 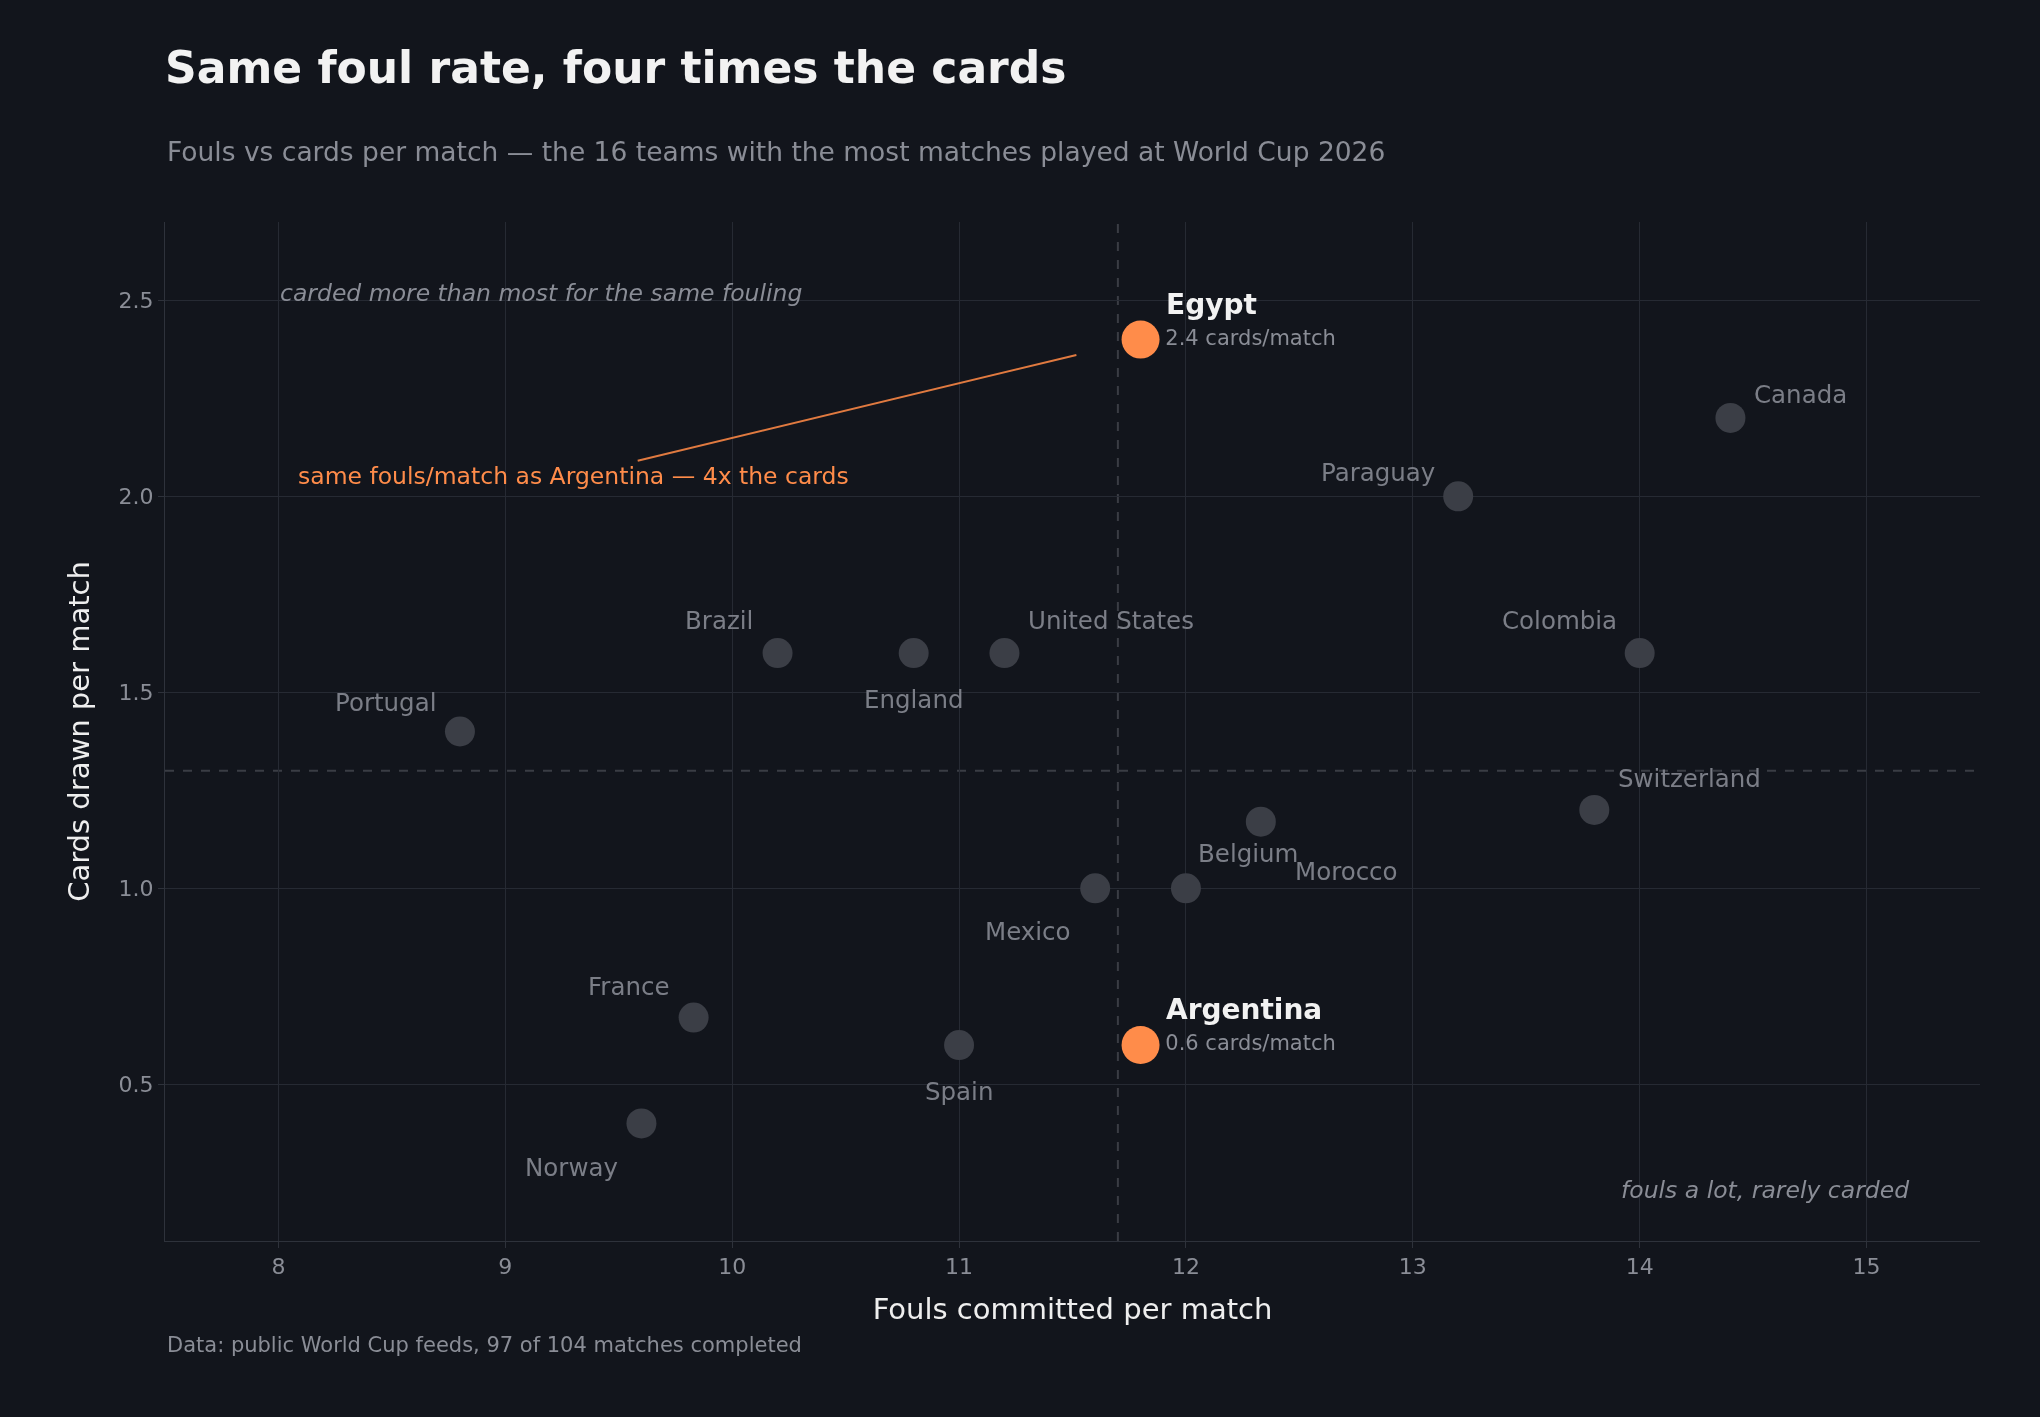 What do you see at coordinates (1560, 620) in the screenshot?
I see `annotation: Colombia` at bounding box center [1560, 620].